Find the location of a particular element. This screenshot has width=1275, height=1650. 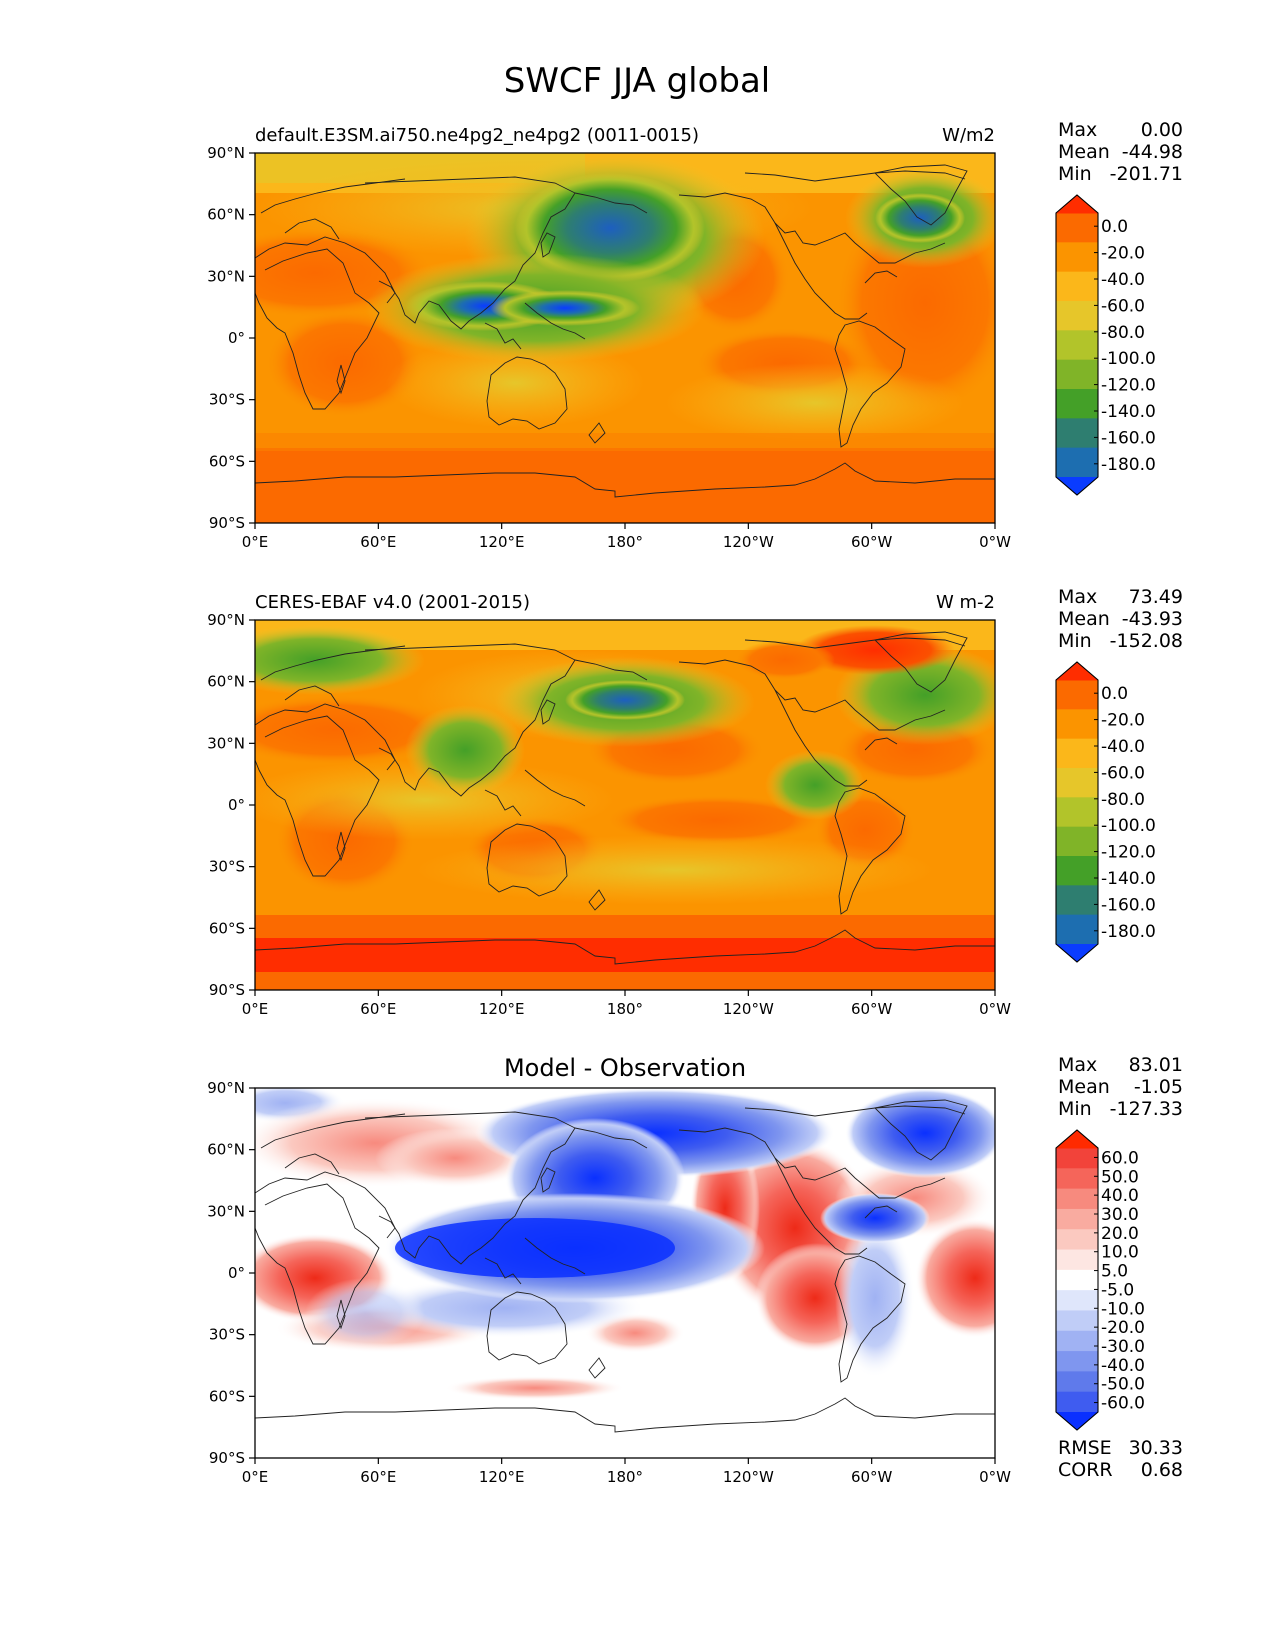

colorbar-tick-label: -160.0 is located at coordinates (1128, 905).